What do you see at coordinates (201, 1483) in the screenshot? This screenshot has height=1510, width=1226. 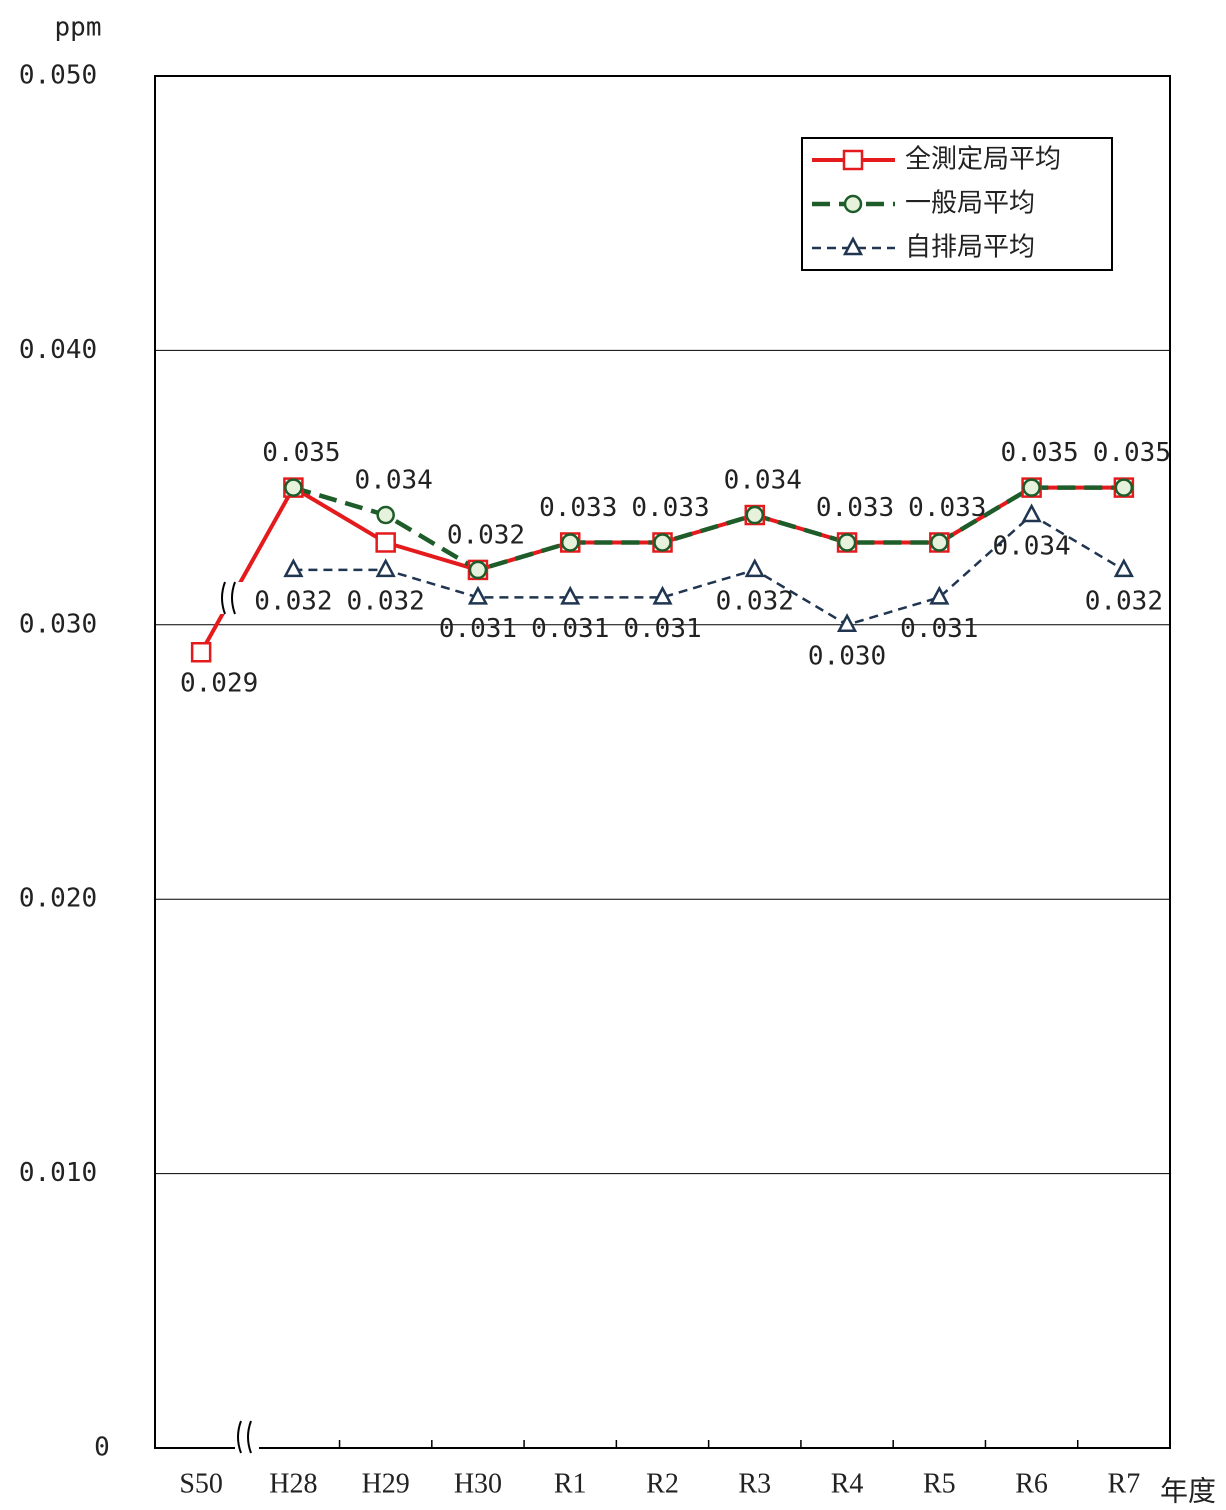 I see `x-tick-label: S50` at bounding box center [201, 1483].